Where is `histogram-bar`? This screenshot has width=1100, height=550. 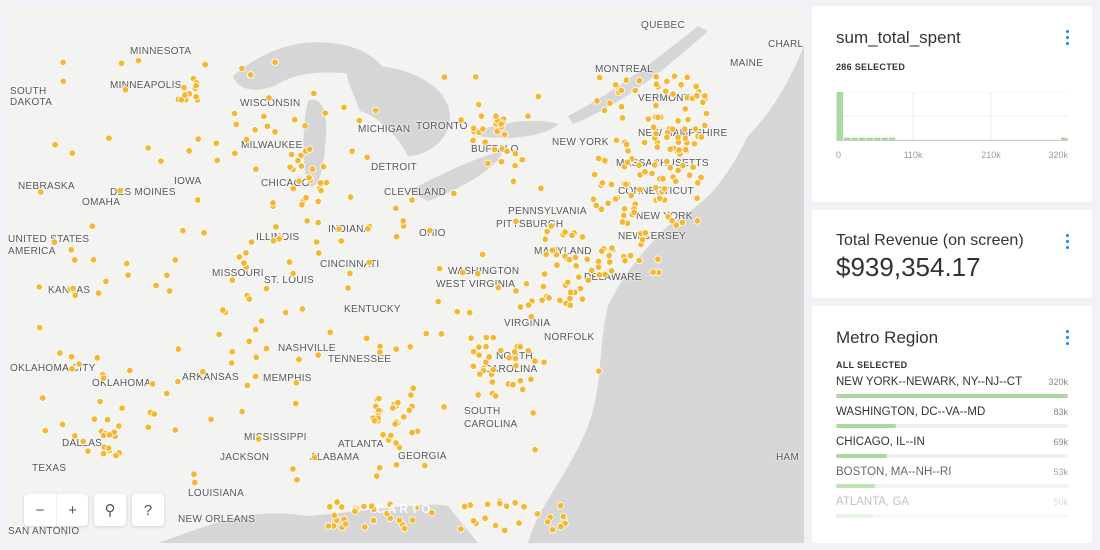
histogram-bar is located at coordinates (892, 138).